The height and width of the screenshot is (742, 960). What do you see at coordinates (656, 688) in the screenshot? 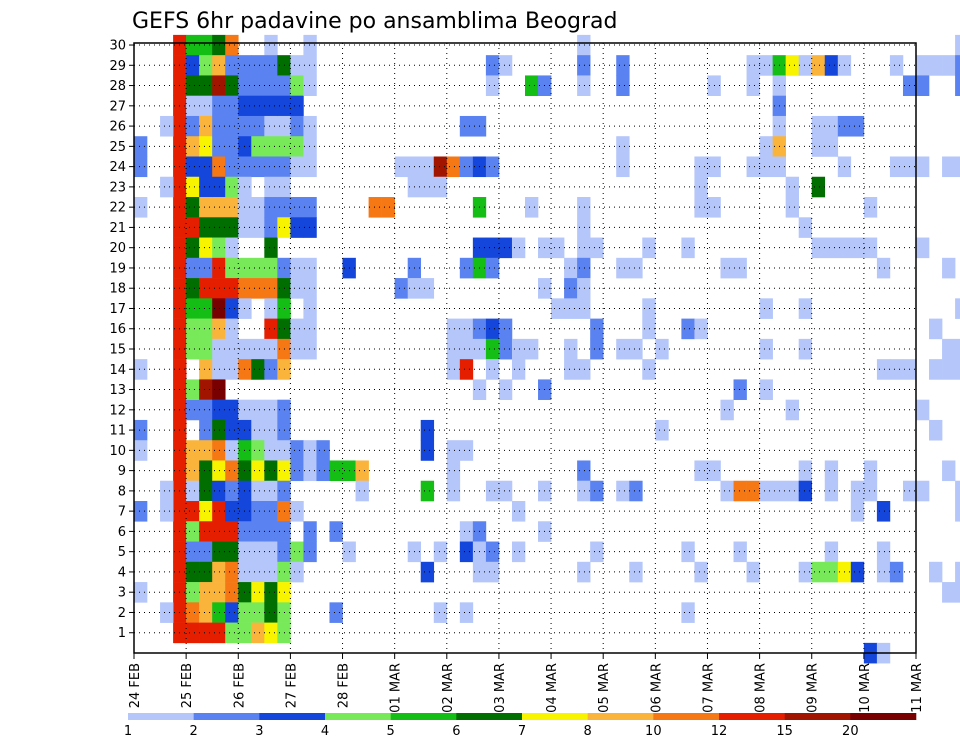
I see `x-tick-label: 06 MAR` at bounding box center [656, 688].